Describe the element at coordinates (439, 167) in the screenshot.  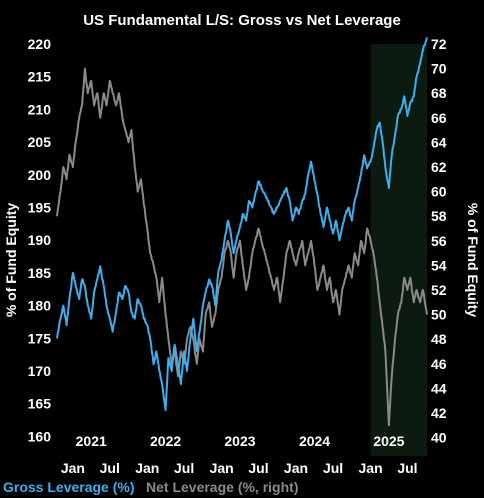
I see `y-right-tick-62: 62` at that location.